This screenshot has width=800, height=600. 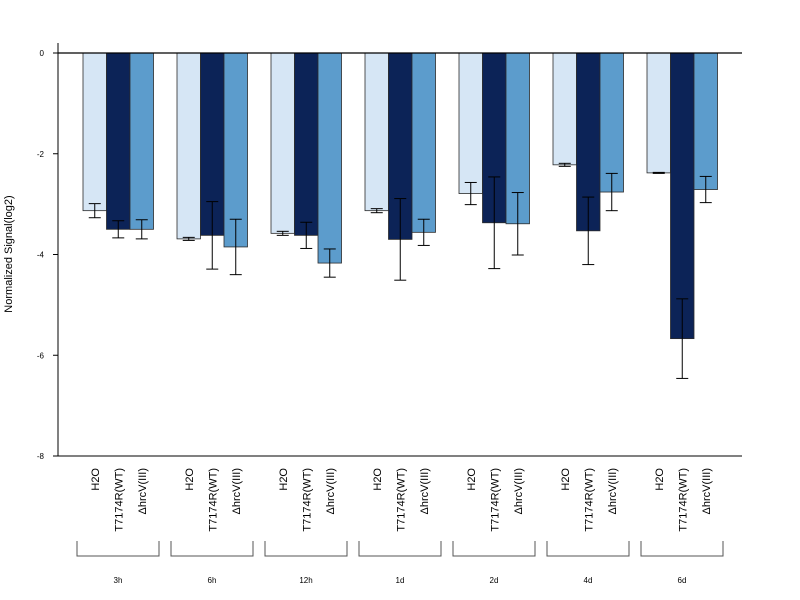 What do you see at coordinates (94, 132) in the screenshot?
I see `bar-3h-h2o` at bounding box center [94, 132].